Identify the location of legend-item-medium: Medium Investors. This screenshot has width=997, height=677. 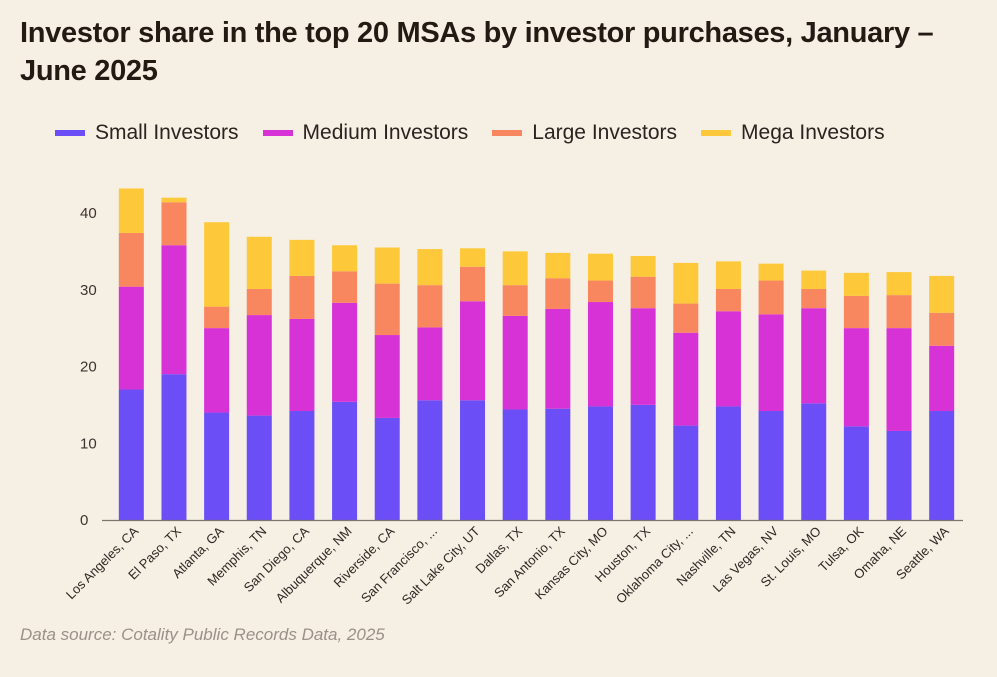
(365, 133).